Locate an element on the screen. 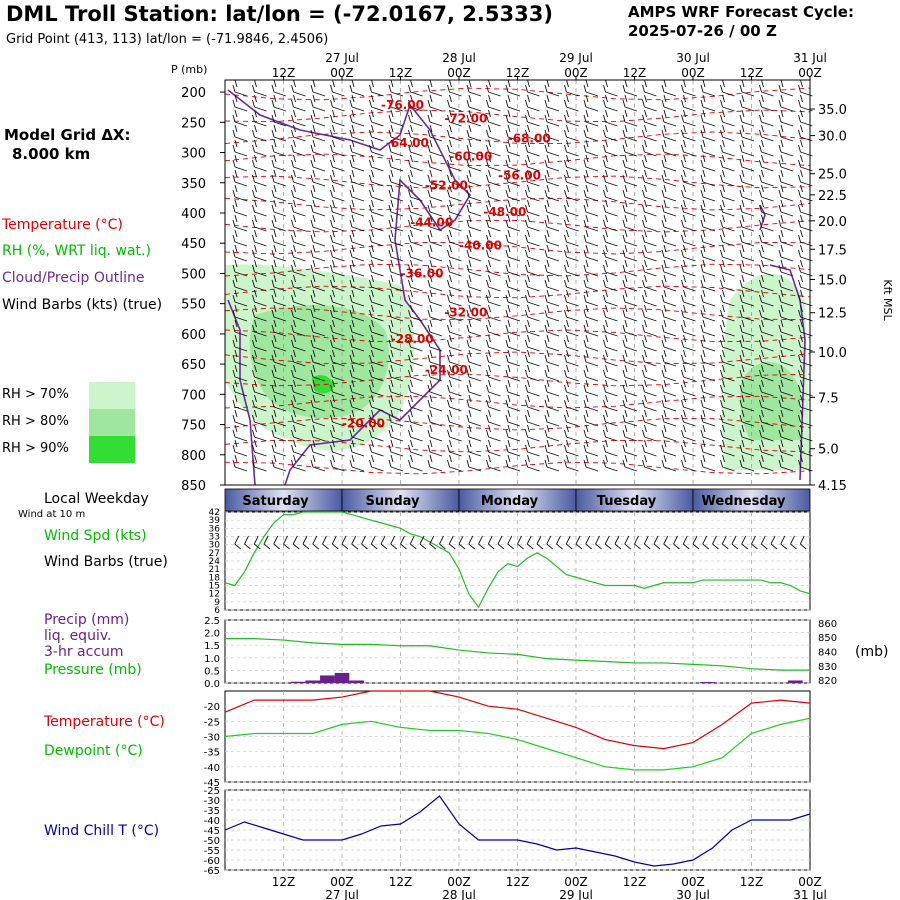  height-tick-label: 30.0 is located at coordinates (832, 137).